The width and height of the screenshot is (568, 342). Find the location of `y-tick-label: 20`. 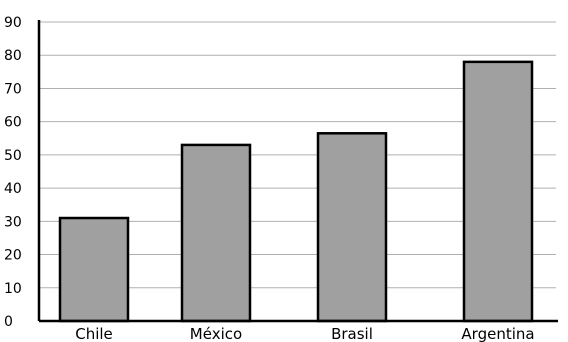

y-tick-label: 20 is located at coordinates (13, 256).